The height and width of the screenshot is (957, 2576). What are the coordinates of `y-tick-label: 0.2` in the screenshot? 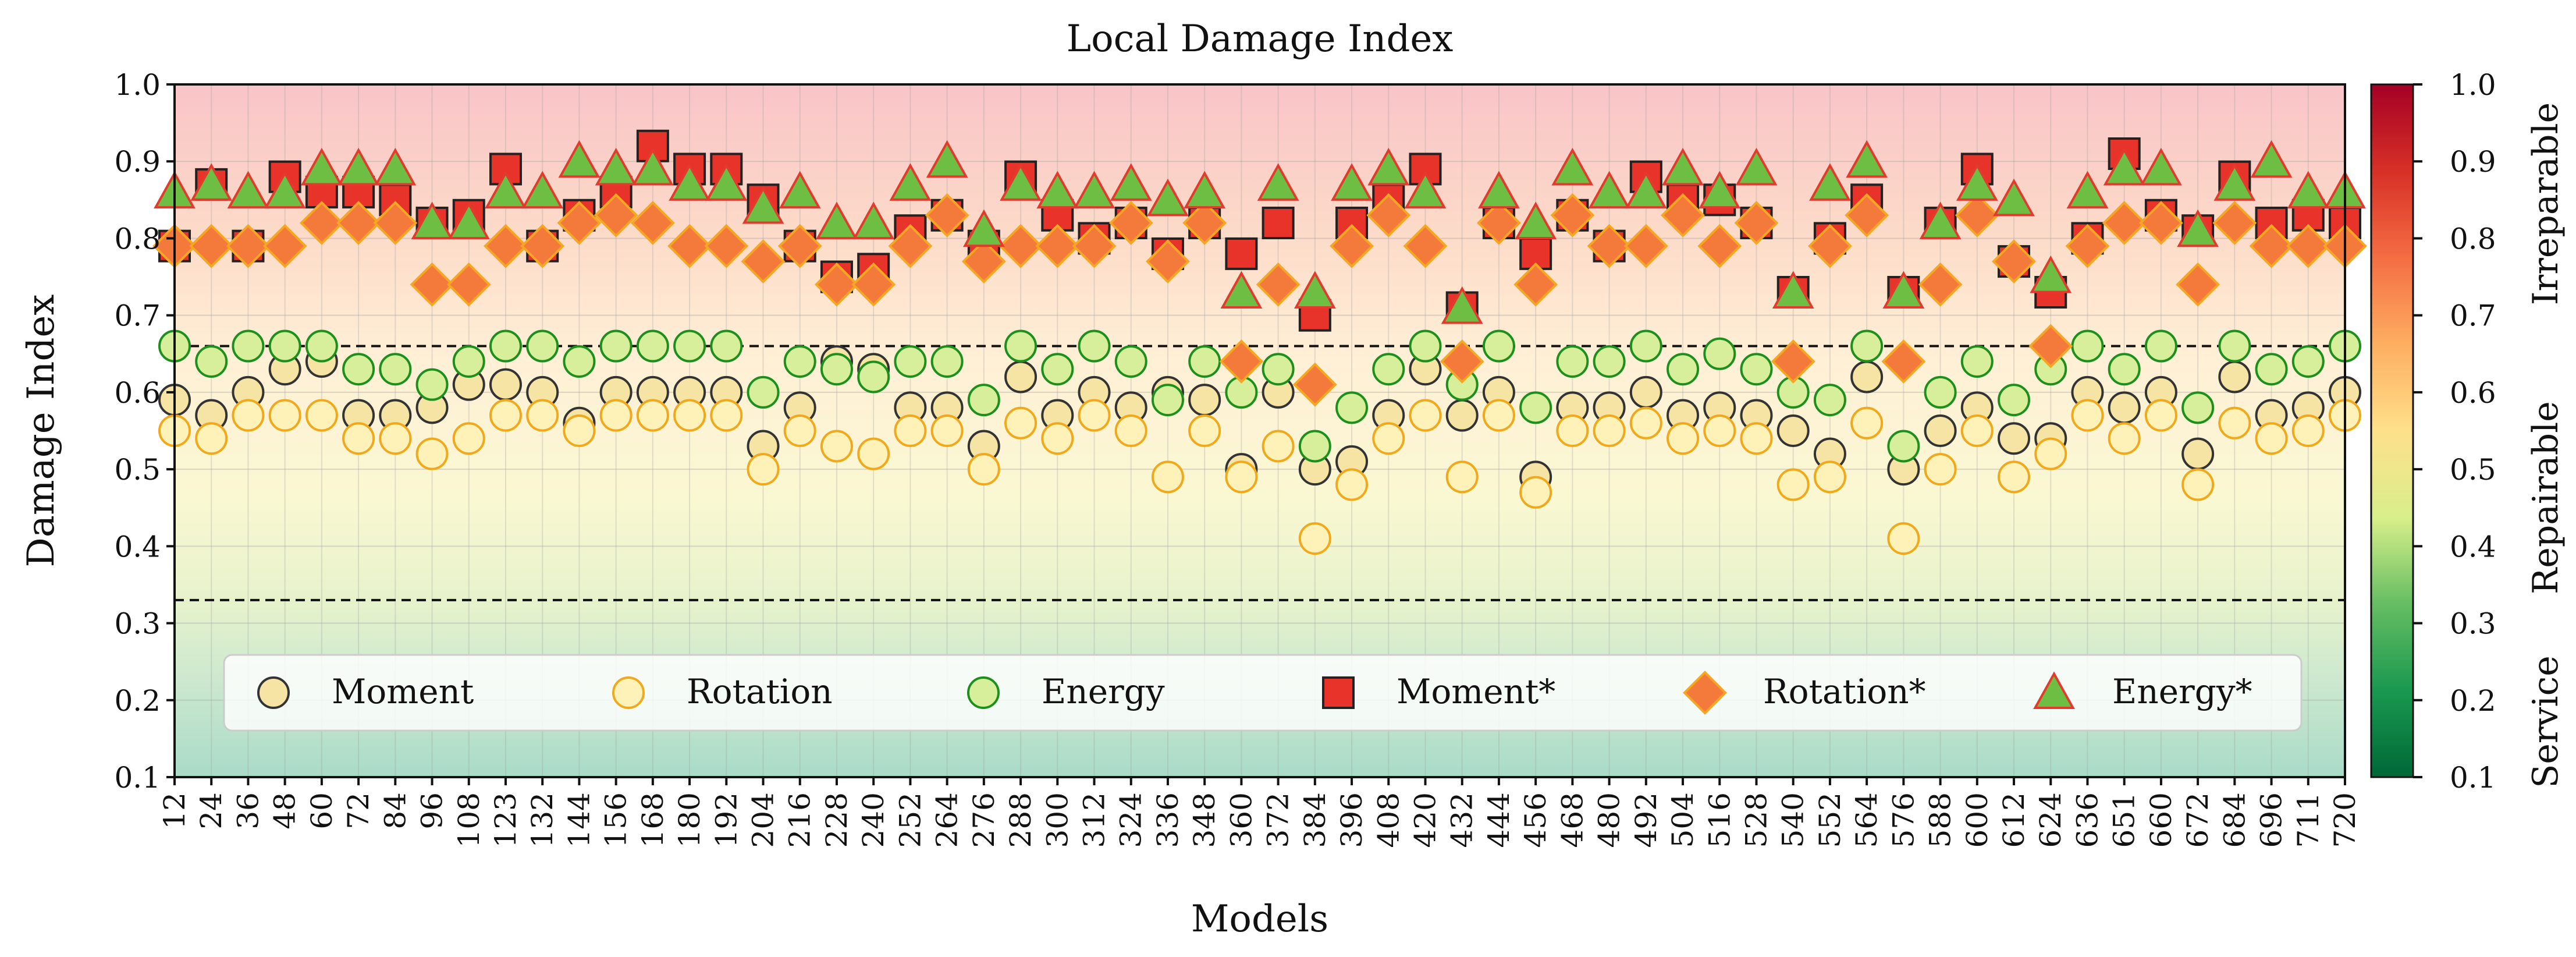 It's located at (137, 701).